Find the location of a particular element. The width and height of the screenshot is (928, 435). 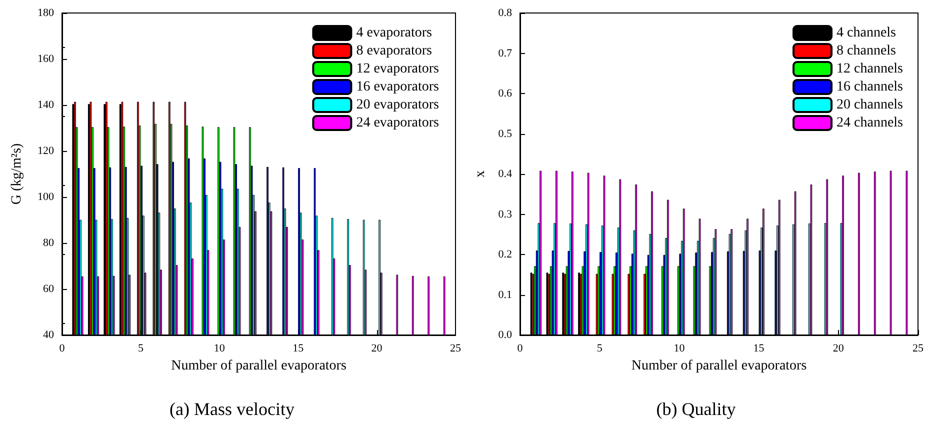

y-tick-label: 0.7 is located at coordinates (505, 53).